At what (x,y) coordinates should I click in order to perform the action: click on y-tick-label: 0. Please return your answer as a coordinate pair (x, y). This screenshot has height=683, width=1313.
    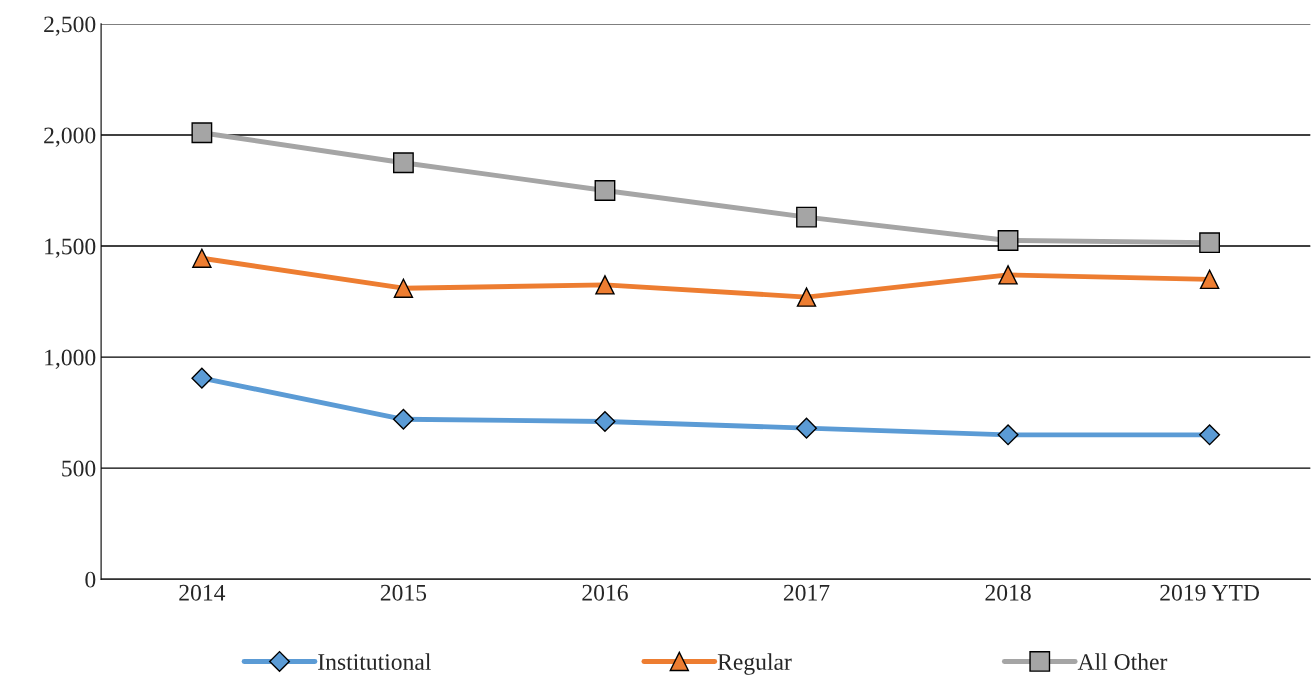
    Looking at the image, I should click on (90, 579).